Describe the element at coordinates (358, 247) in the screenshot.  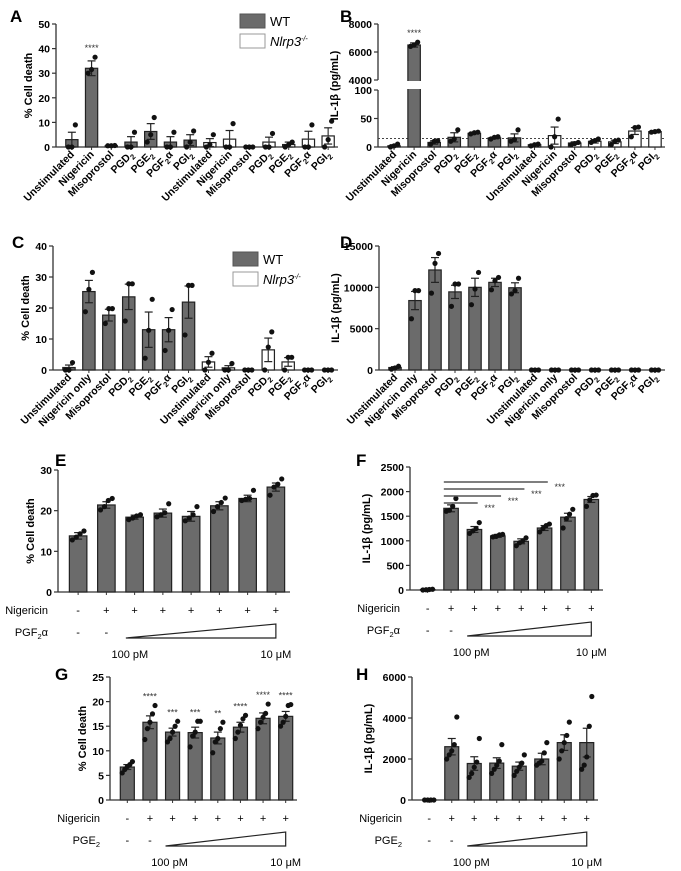
I see `y-tick-label: 15000` at that location.